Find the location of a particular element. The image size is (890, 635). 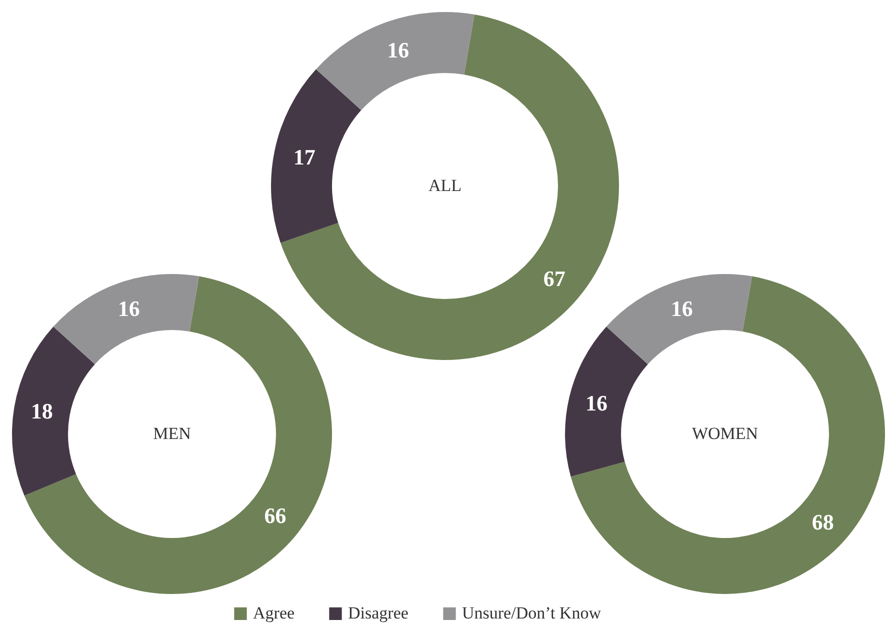

data-label: 18 is located at coordinates (41, 411).